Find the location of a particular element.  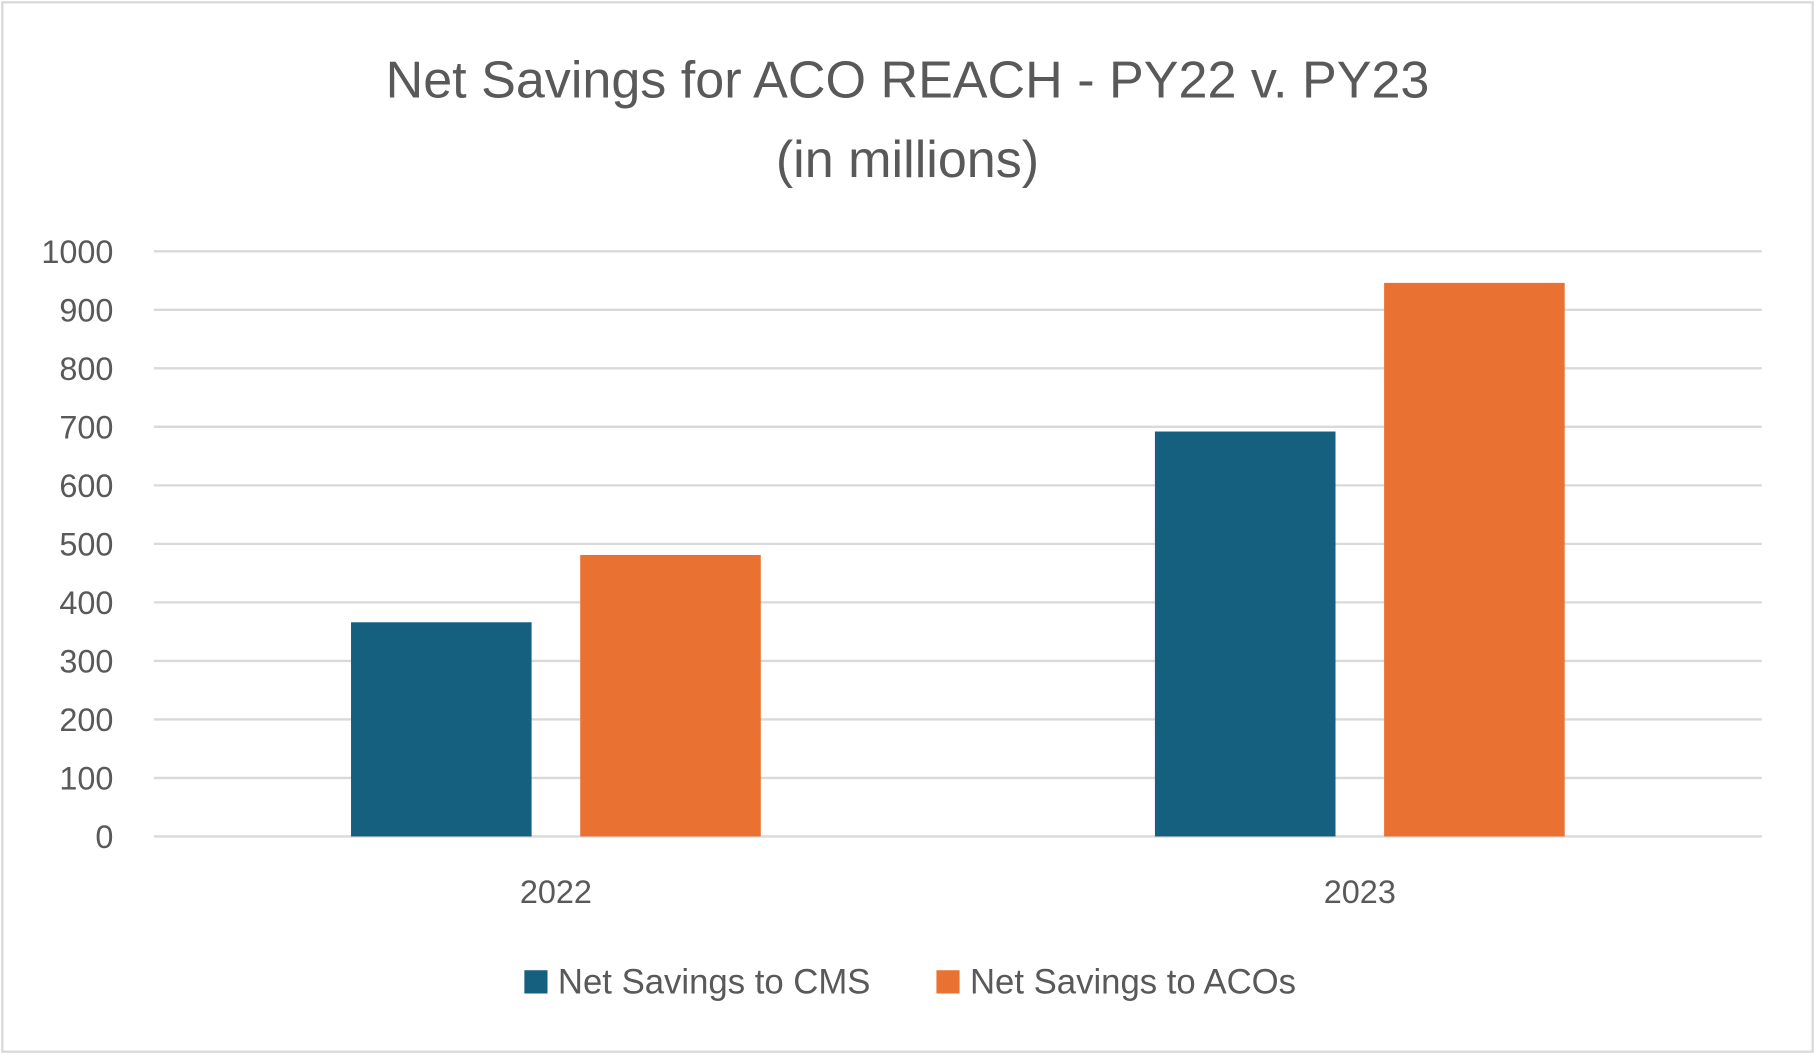

y-tick-label: 600 is located at coordinates (86, 486).